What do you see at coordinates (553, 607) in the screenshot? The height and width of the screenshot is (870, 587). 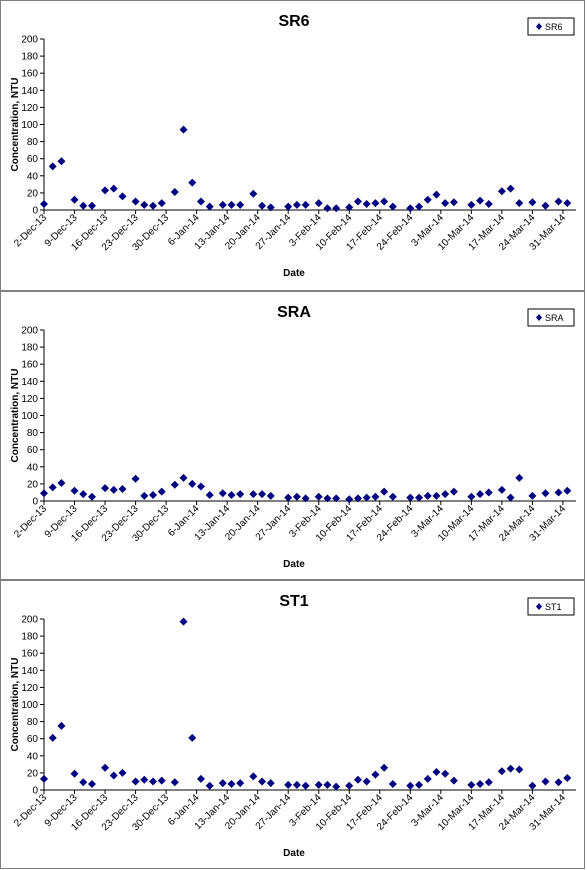 I see `legend-label: ST1` at bounding box center [553, 607].